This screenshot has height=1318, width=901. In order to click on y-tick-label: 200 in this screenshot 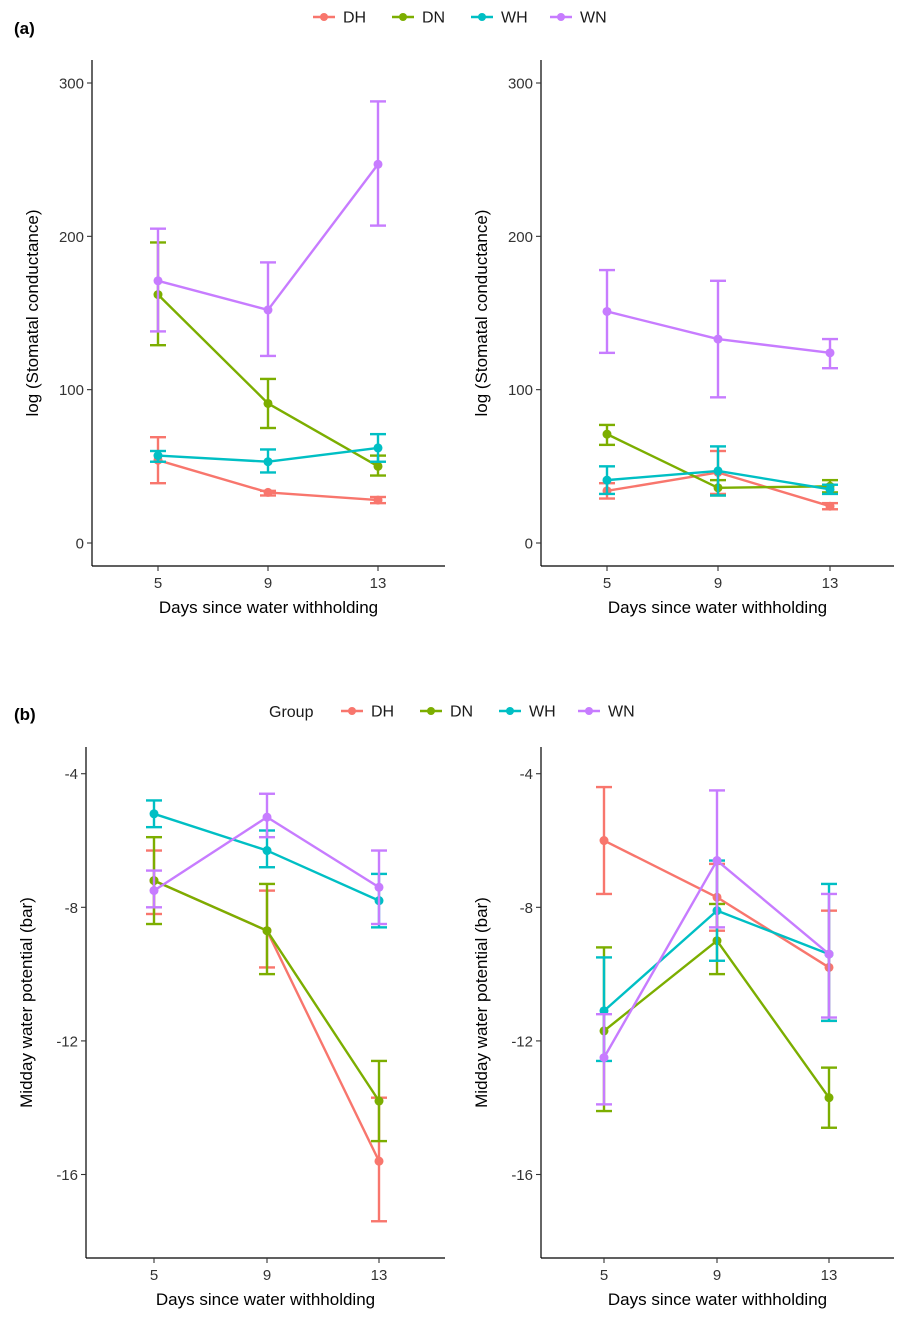, I will do `click(520, 237)`.